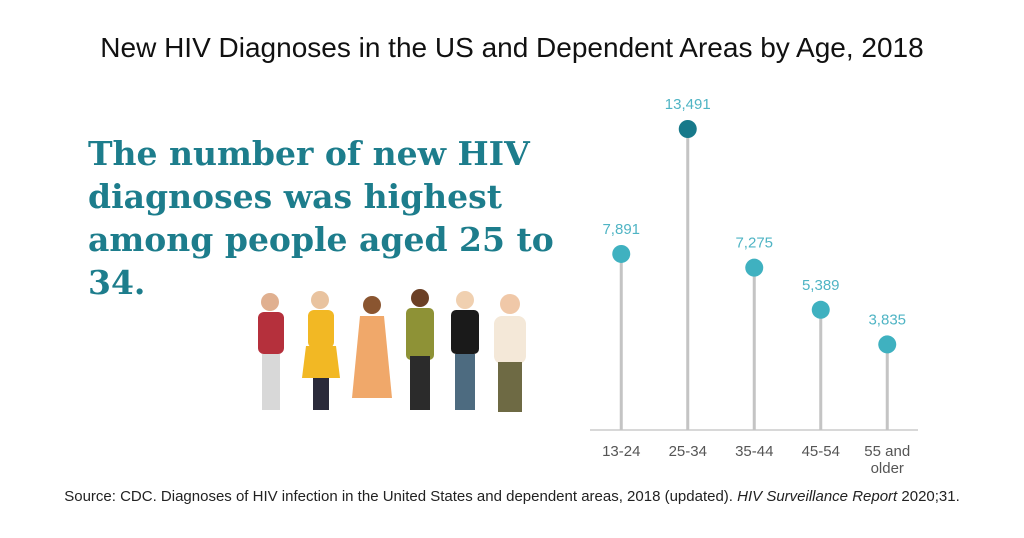  I want to click on source-journal: HIV Surveillance Report, so click(817, 496).